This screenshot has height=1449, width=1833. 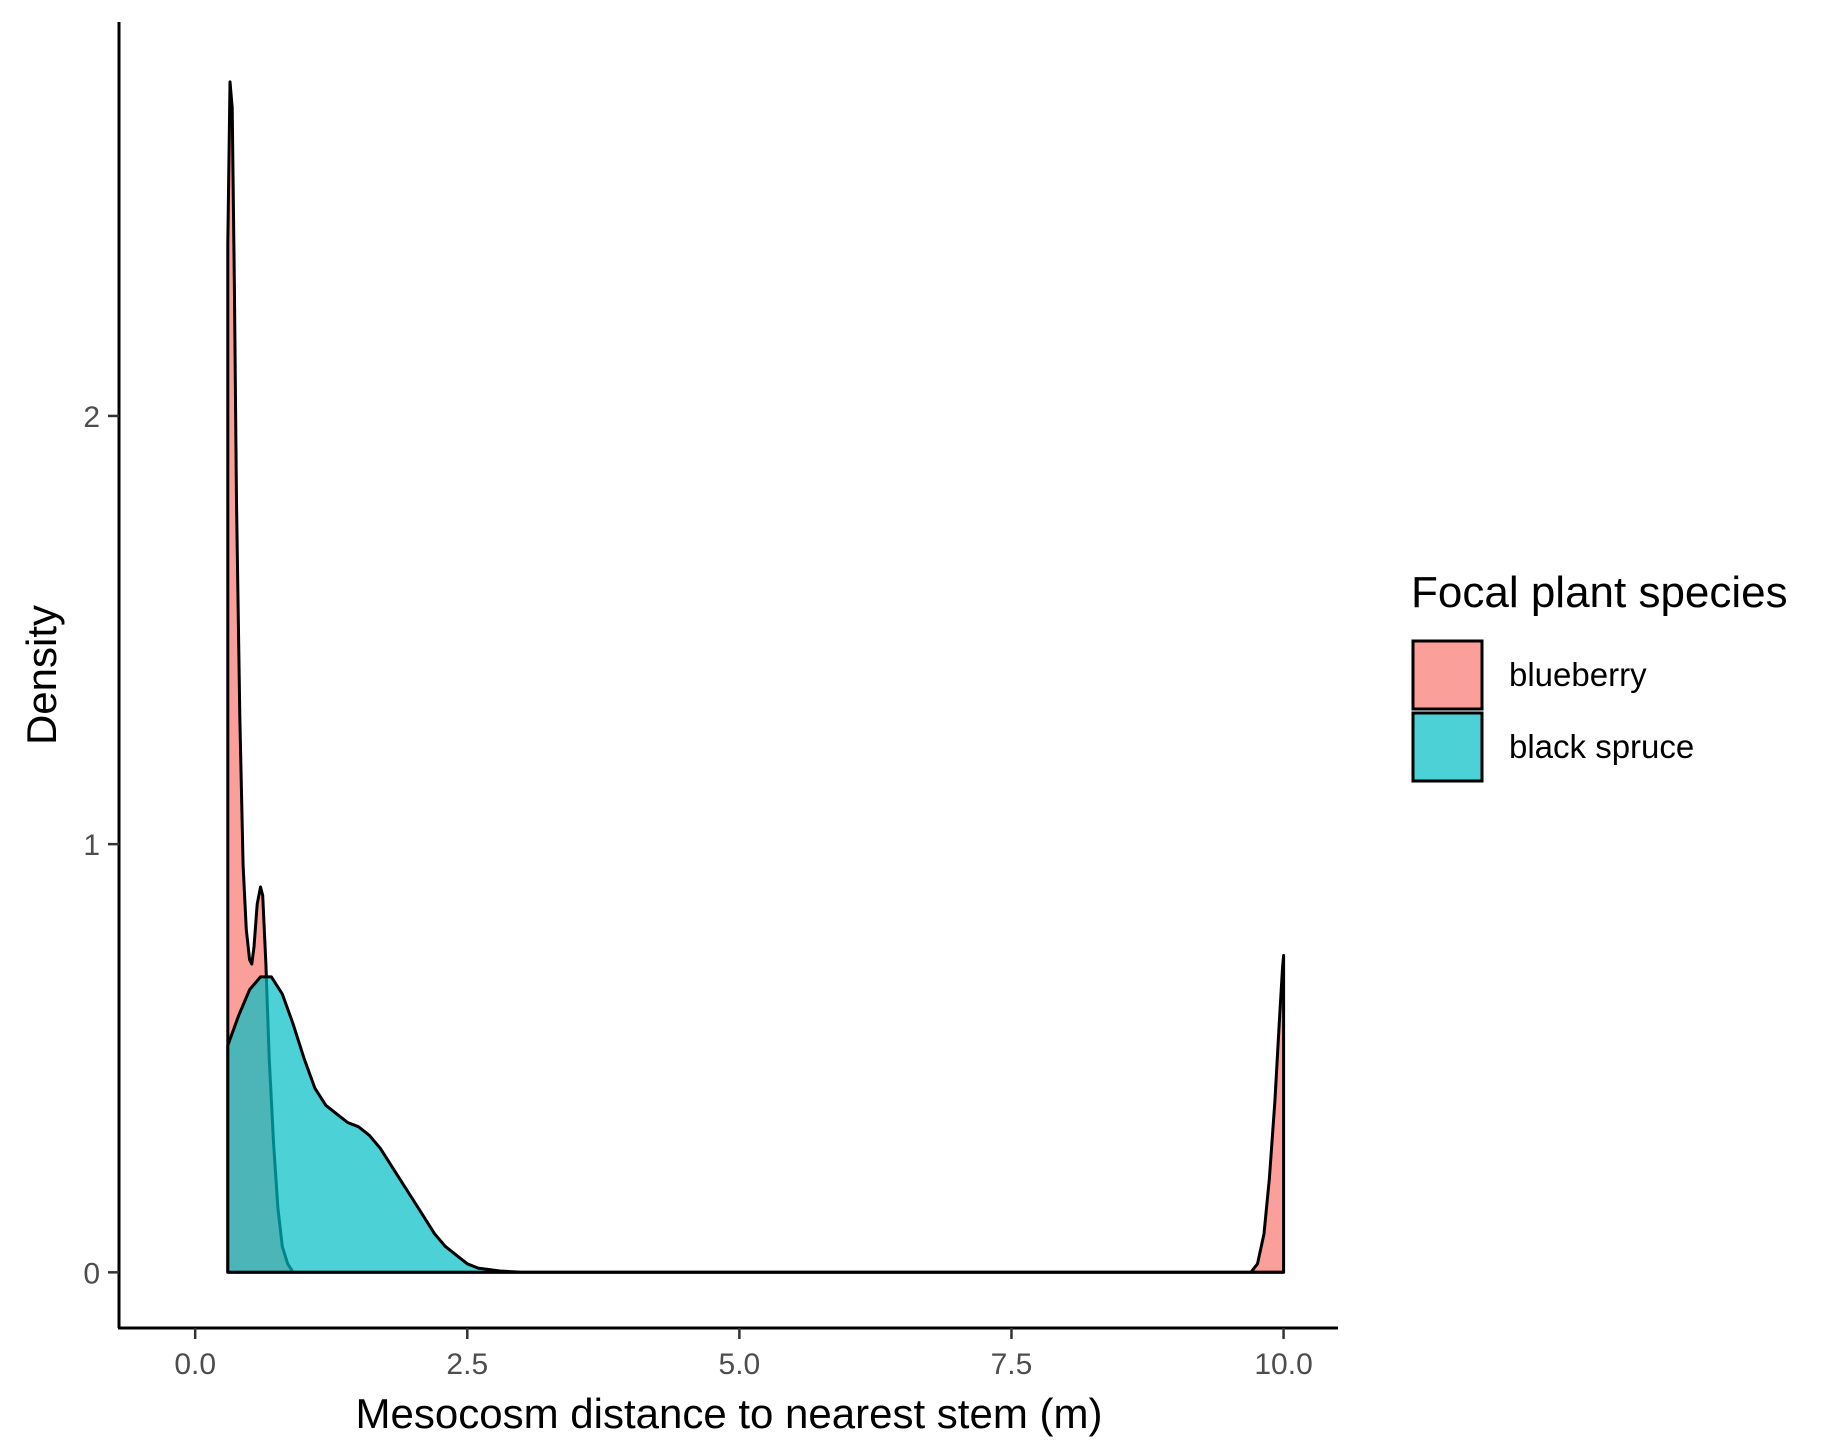 I want to click on legend-entries: blueberry black spruce, so click(x=1552, y=711).